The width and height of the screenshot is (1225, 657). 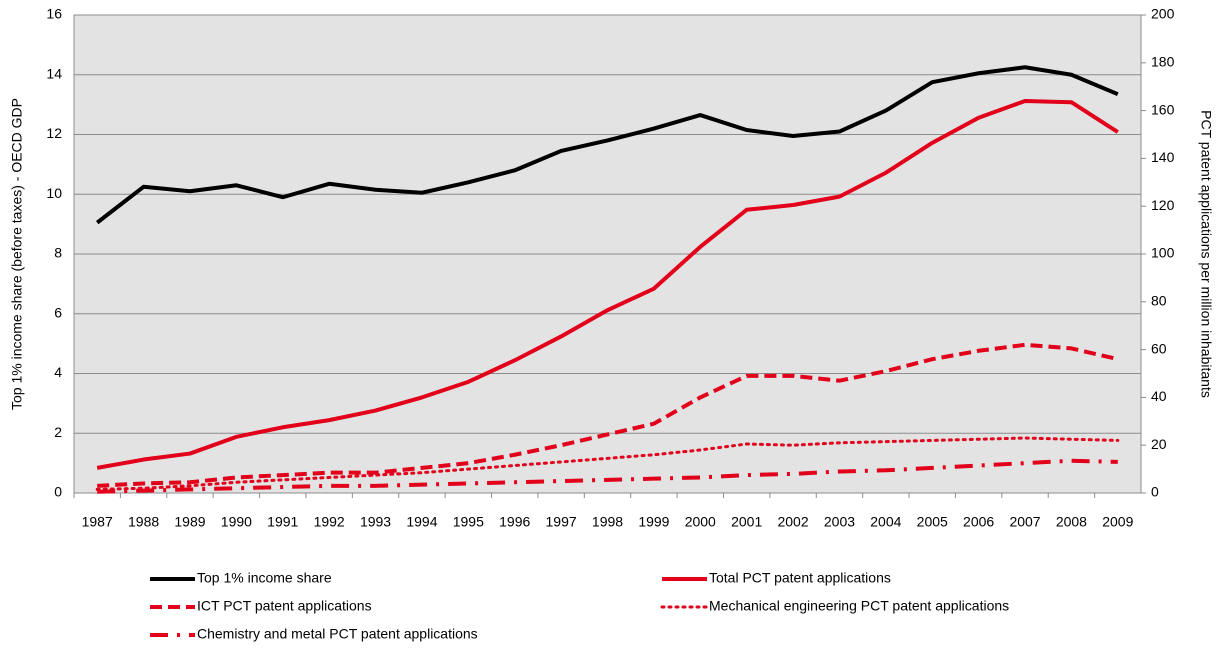 What do you see at coordinates (839, 522) in the screenshot?
I see `x-tick-label: 2003` at bounding box center [839, 522].